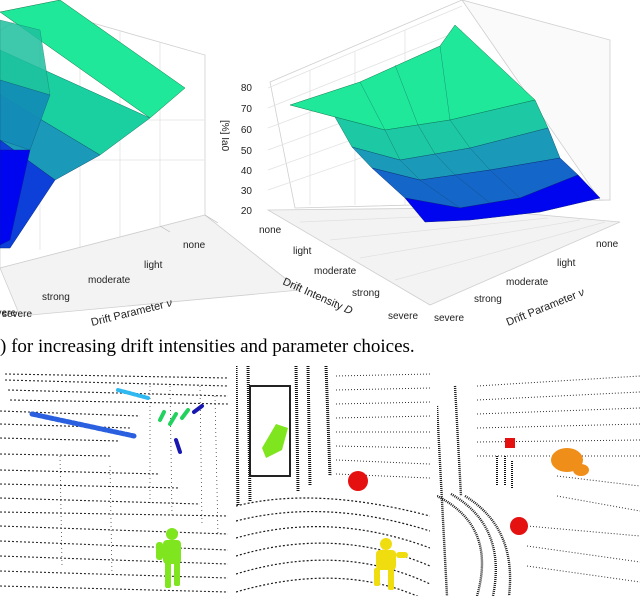  Describe the element at coordinates (275, 441) in the screenshot. I see `human-green-small` at that location.